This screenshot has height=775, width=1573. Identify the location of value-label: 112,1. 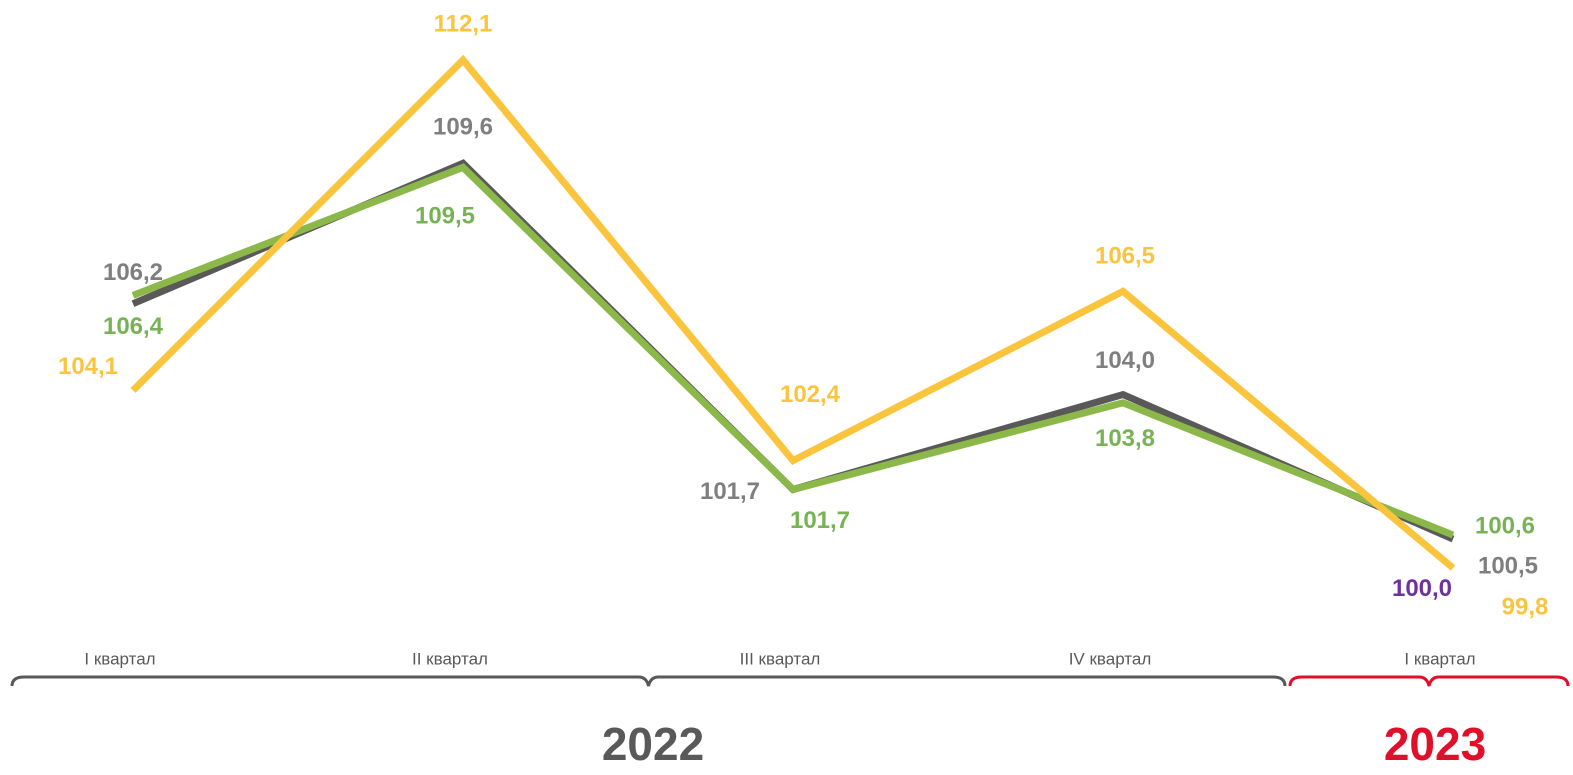
(463, 23).